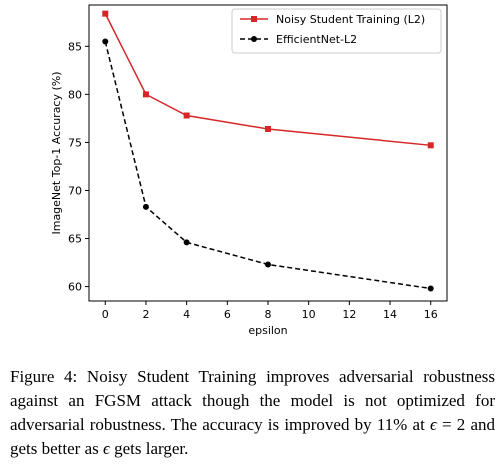 The image size is (501, 467). What do you see at coordinates (433, 424) in the screenshot?
I see `caption-epsilon-1: ϵ` at bounding box center [433, 424].